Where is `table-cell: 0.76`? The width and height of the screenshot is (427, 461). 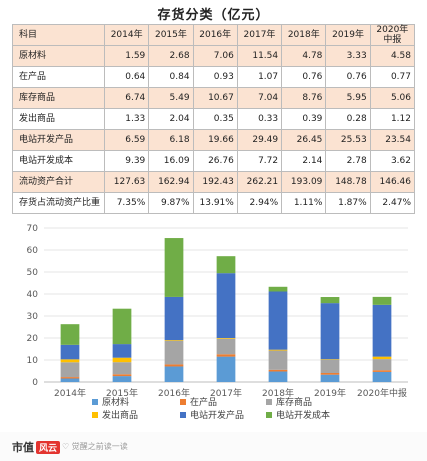
table-cell: 0.76 is located at coordinates (304, 77).